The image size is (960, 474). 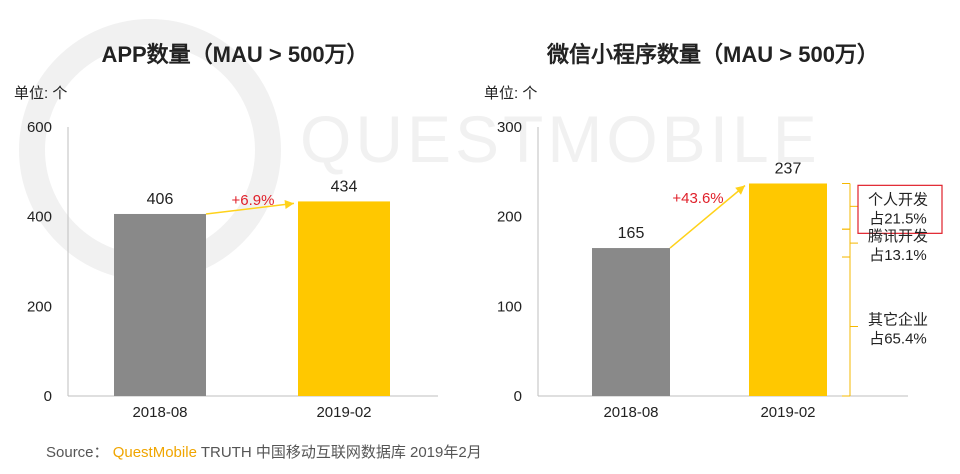 What do you see at coordinates (560, 139) in the screenshot?
I see `watermark-text: QUESTMOBILE` at bounding box center [560, 139].